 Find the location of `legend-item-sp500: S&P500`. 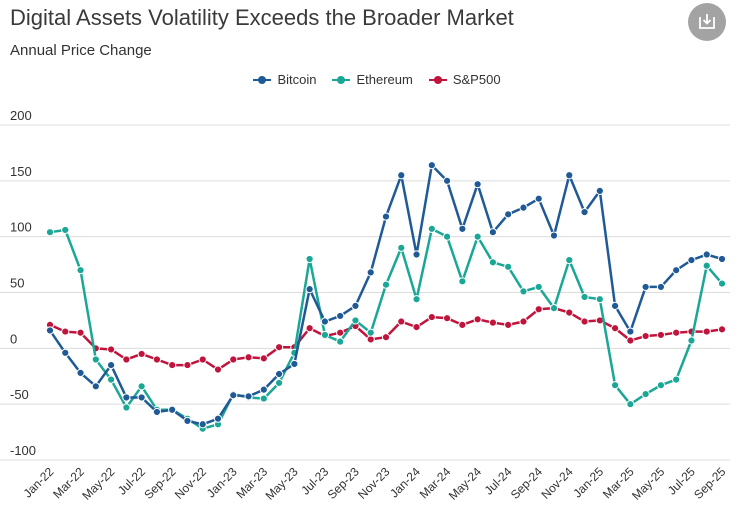

legend-item-sp500: S&P500 is located at coordinates (464, 79).